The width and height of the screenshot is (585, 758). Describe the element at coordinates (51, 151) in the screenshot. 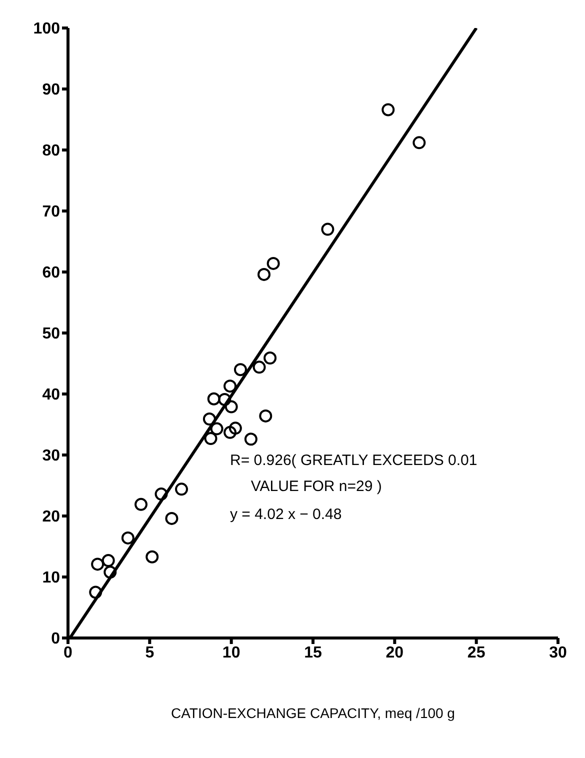

I see `y-tick-label: 80` at that location.